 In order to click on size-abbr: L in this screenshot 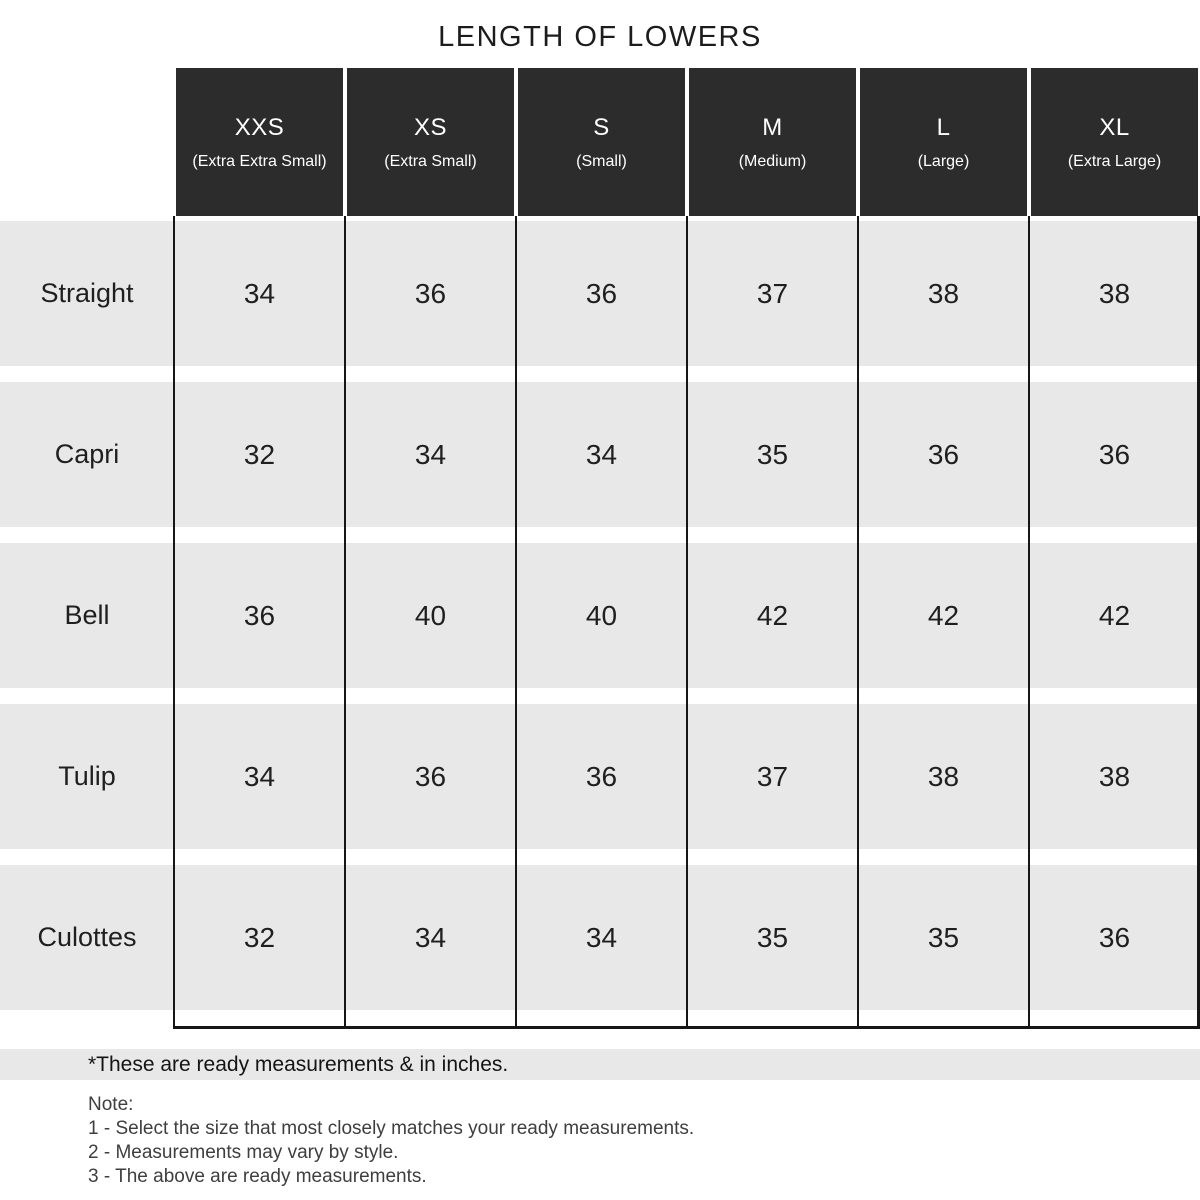, I will do `click(943, 127)`.